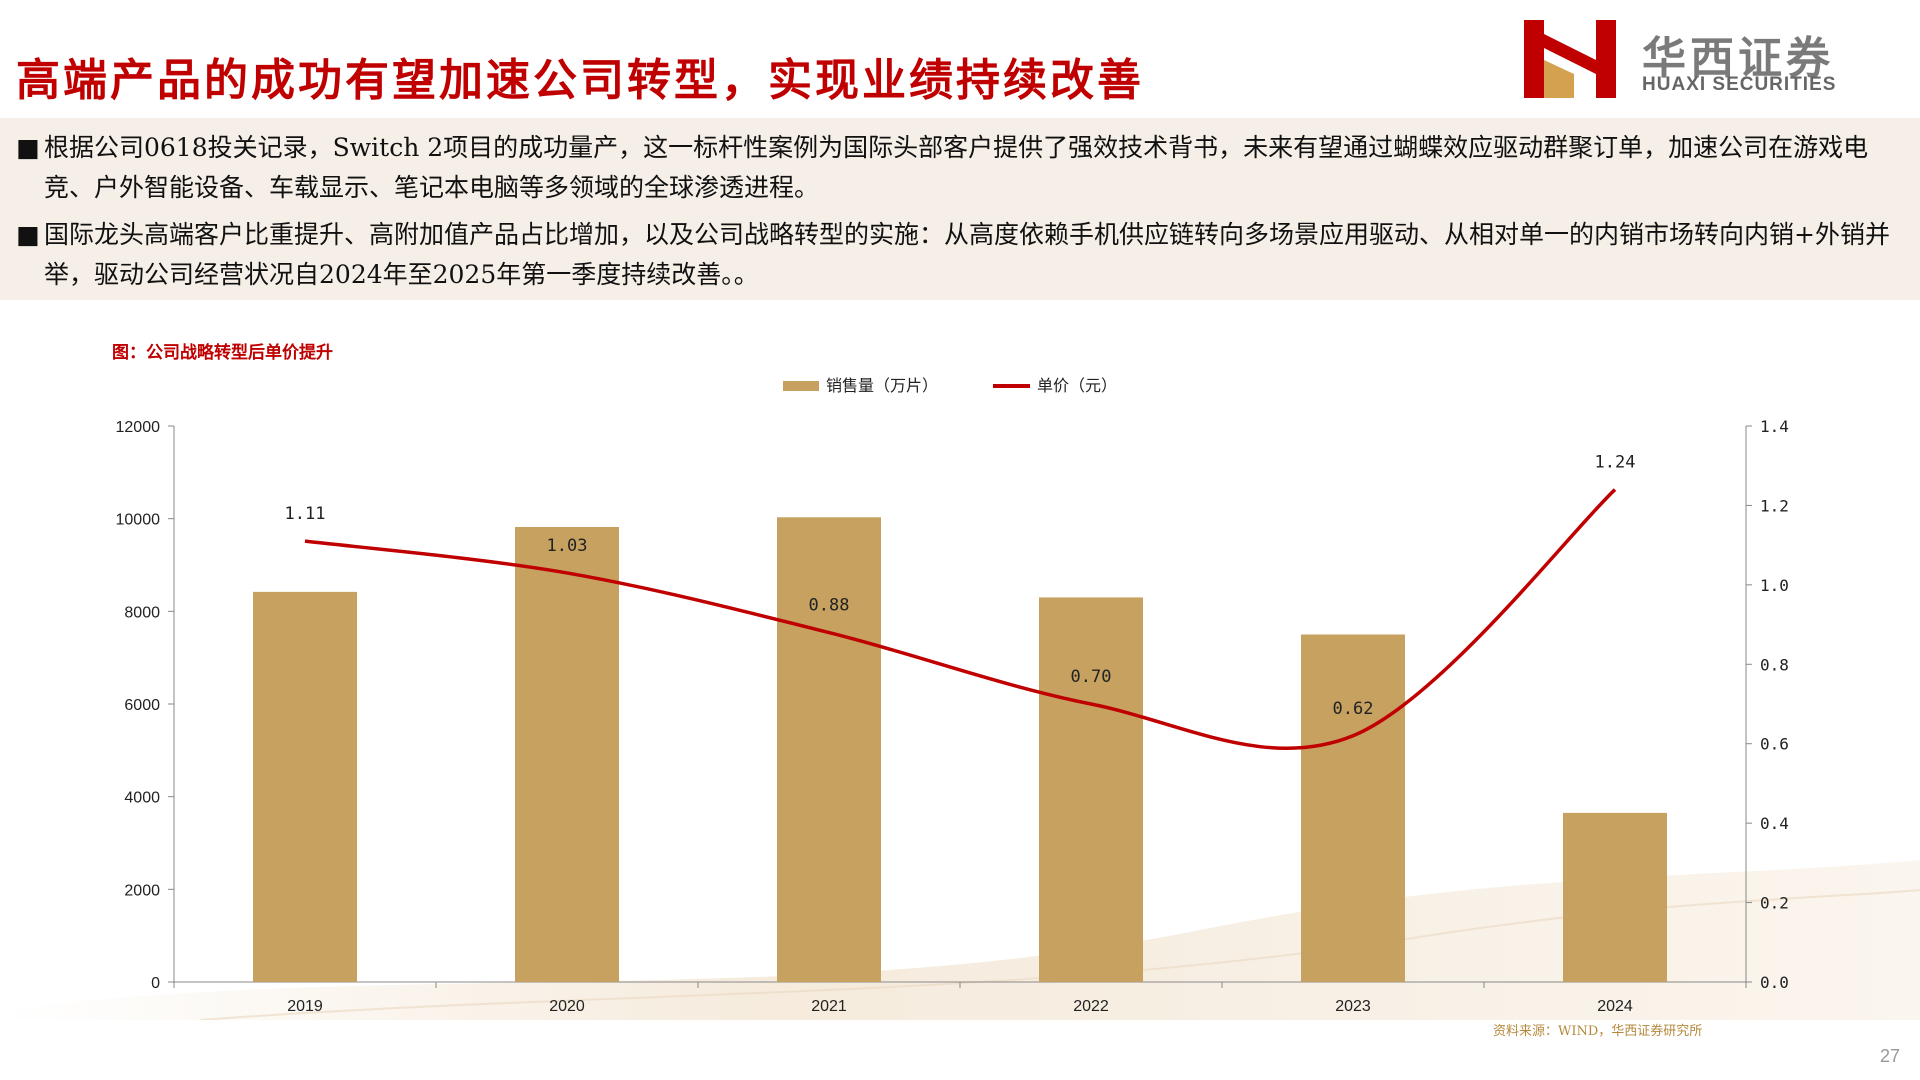  What do you see at coordinates (1615, 897) in the screenshot?
I see `bar-2024` at bounding box center [1615, 897].